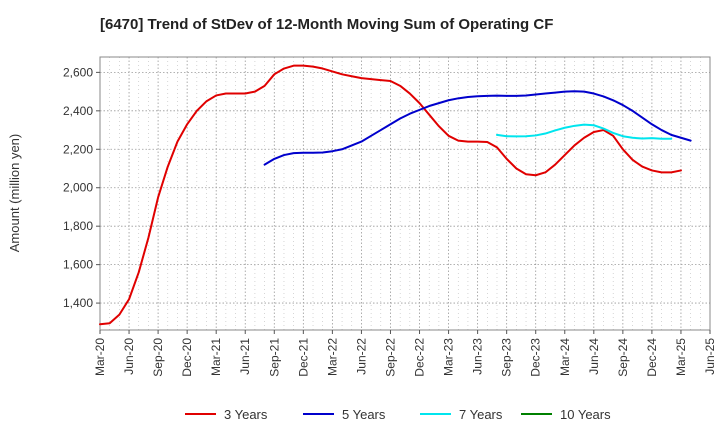  I want to click on x-tick-label: Dec-21, so click(303, 357).